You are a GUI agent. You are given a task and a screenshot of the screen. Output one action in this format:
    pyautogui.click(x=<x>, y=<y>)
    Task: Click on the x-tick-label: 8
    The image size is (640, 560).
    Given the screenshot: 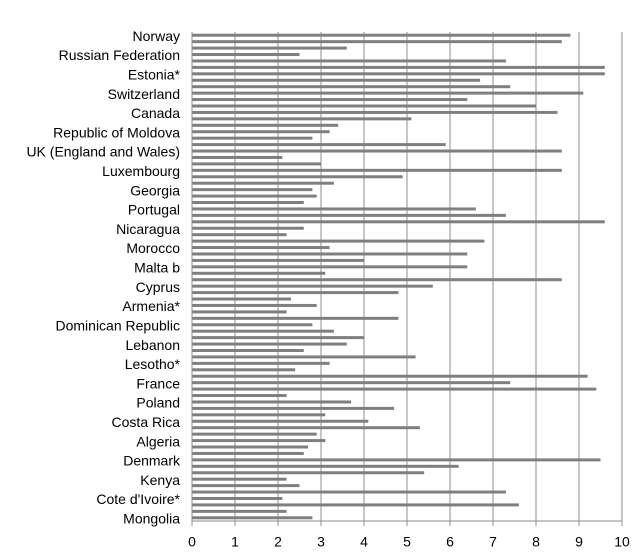 What is the action you would take?
    pyautogui.click(x=536, y=542)
    